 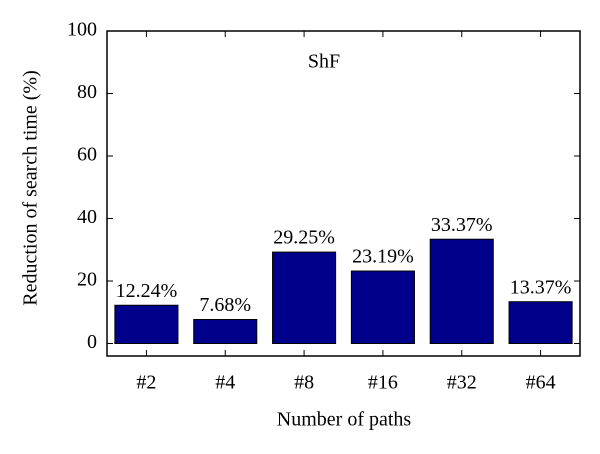 I want to click on x-axis-label: Number of paths, so click(x=344, y=420).